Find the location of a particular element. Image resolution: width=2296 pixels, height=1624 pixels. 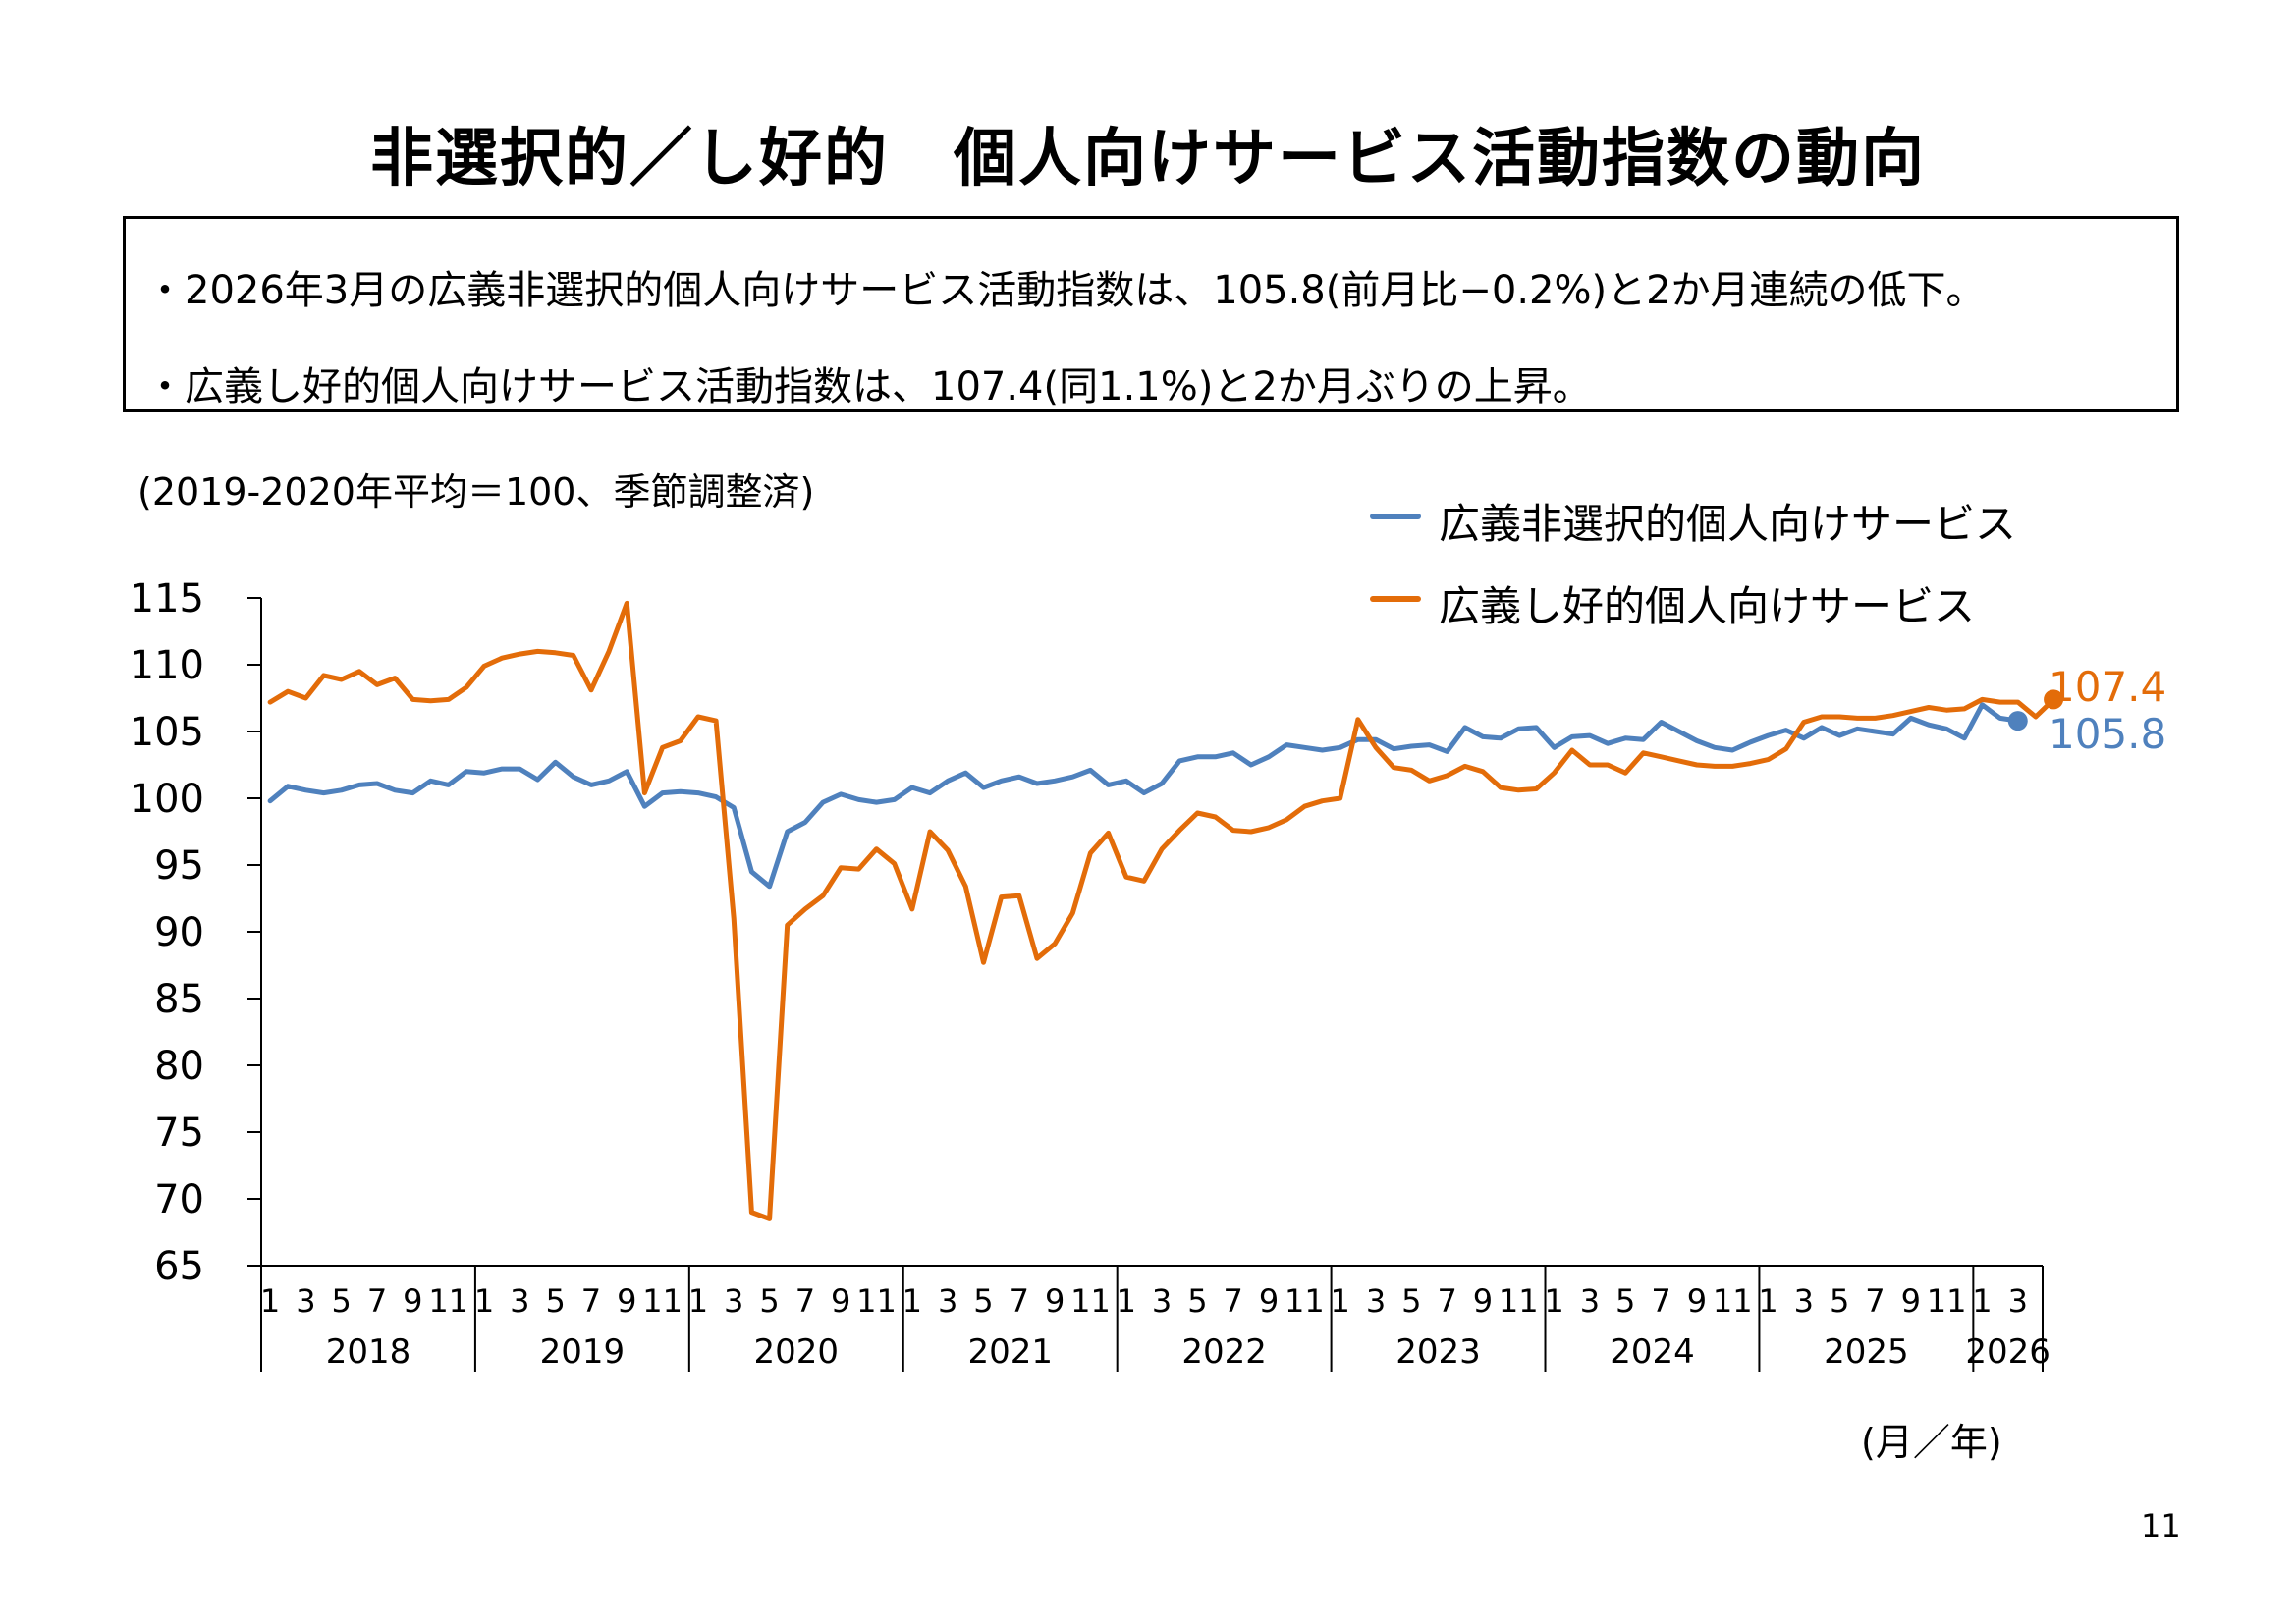

y-tick-label: 95 is located at coordinates (179, 866).